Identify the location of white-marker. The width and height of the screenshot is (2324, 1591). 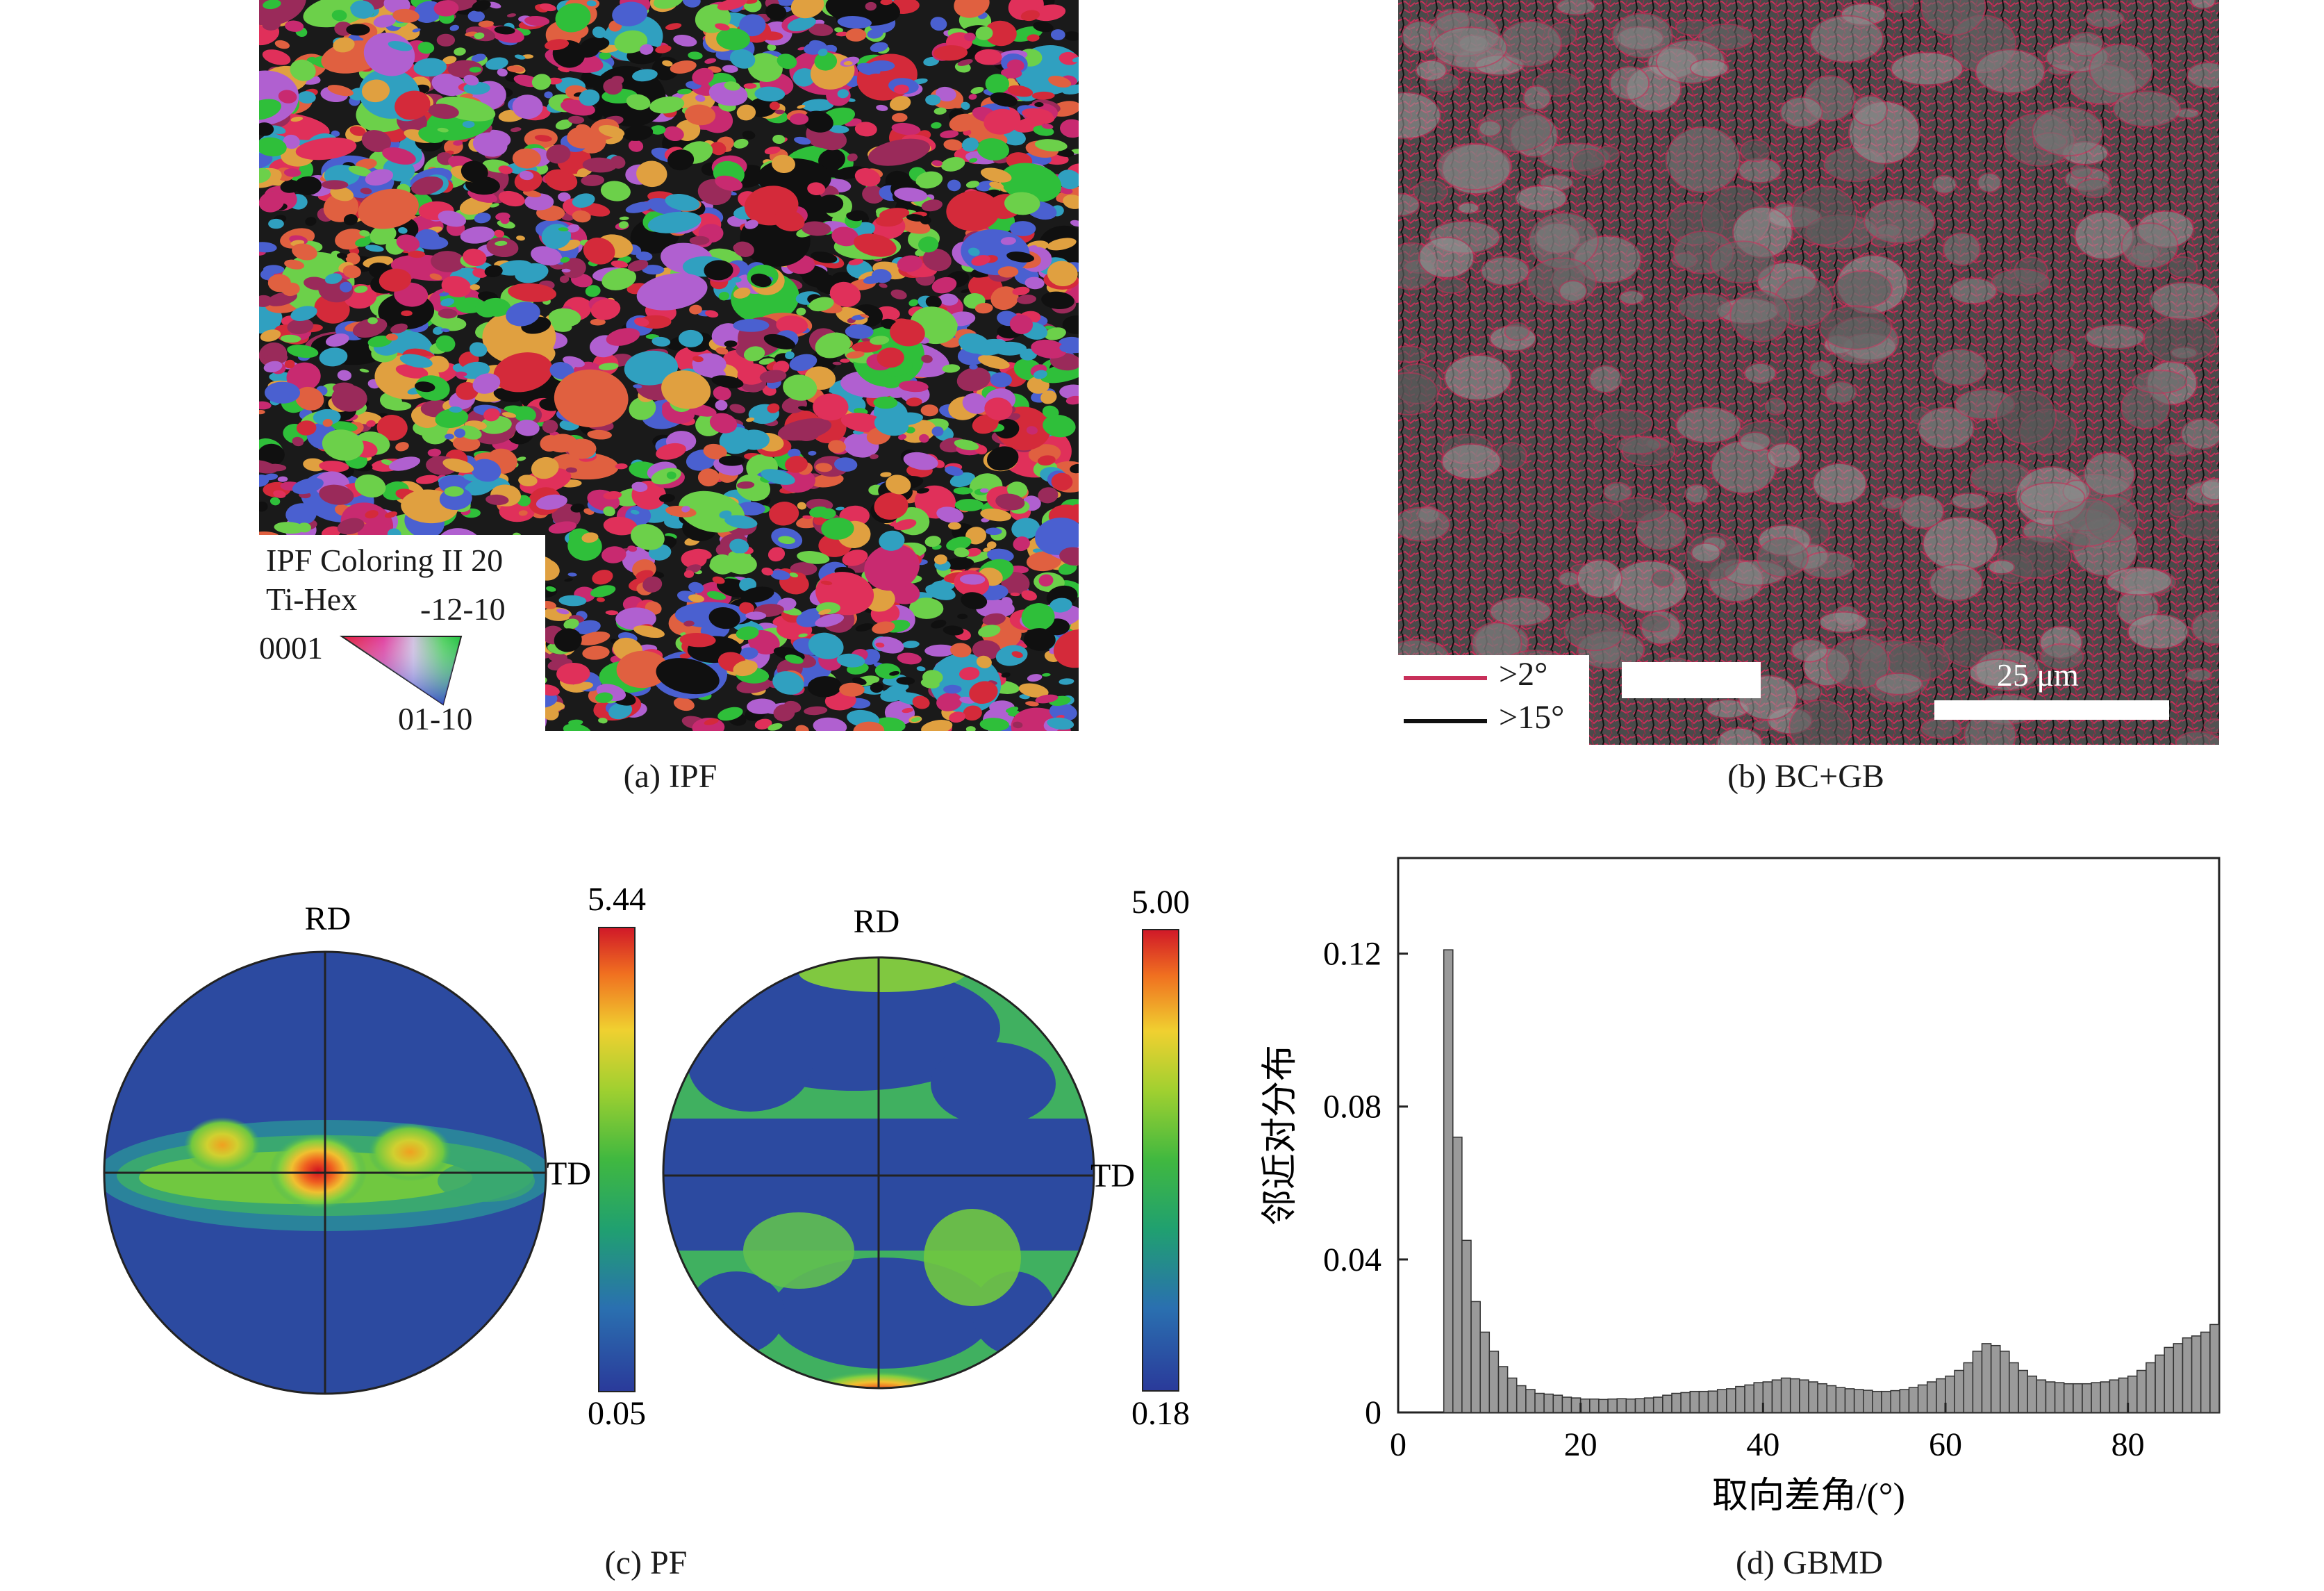
(1691, 680).